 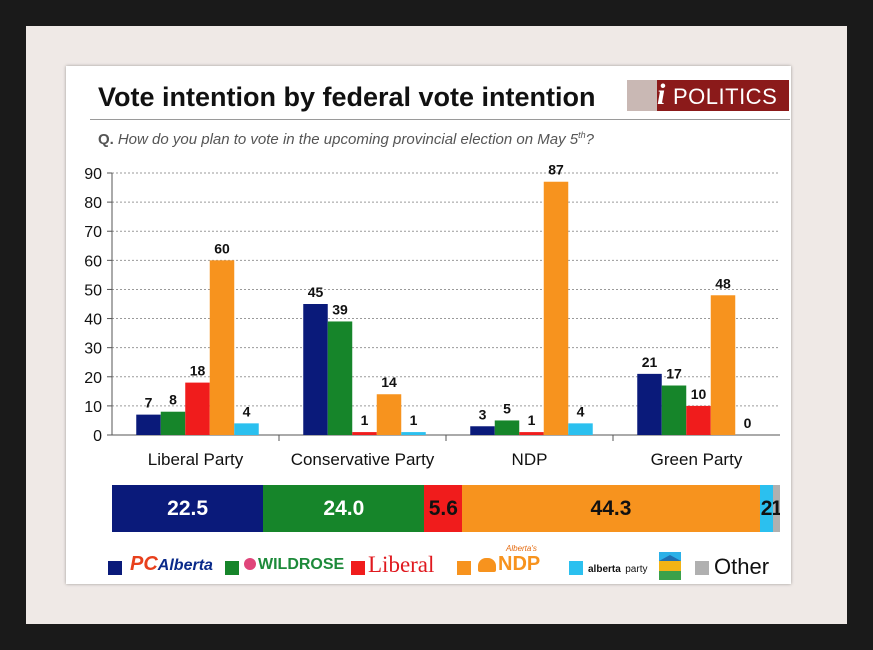 What do you see at coordinates (93, 407) in the screenshot?
I see `y-tick-label: 10` at bounding box center [93, 407].